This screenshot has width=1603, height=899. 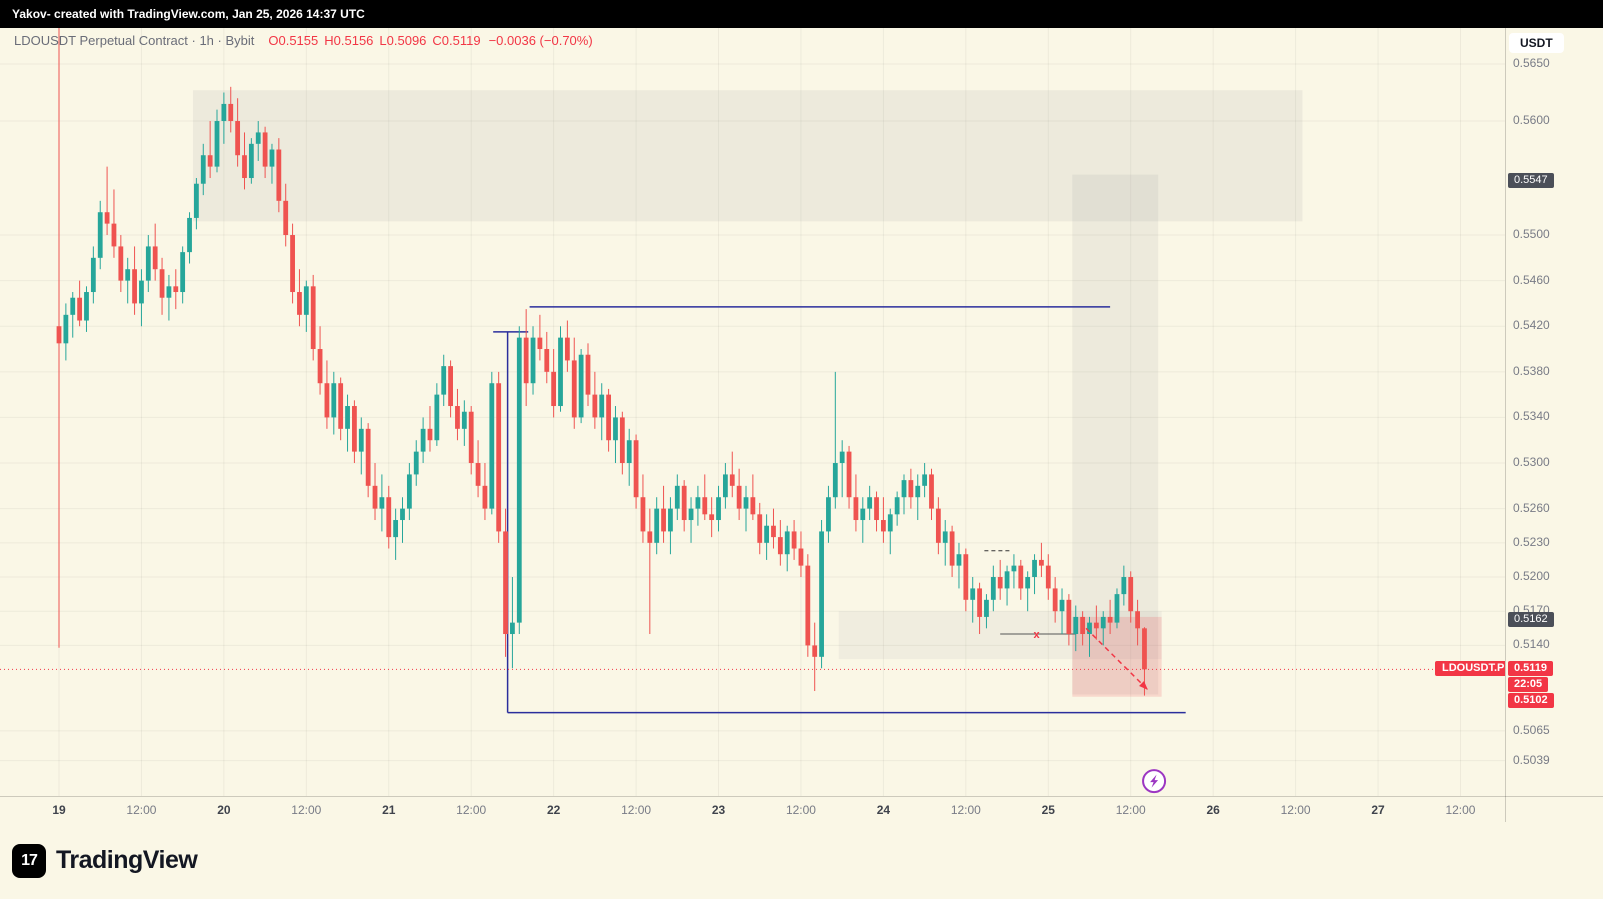 What do you see at coordinates (1154, 781) in the screenshot?
I see `lightning-icon` at bounding box center [1154, 781].